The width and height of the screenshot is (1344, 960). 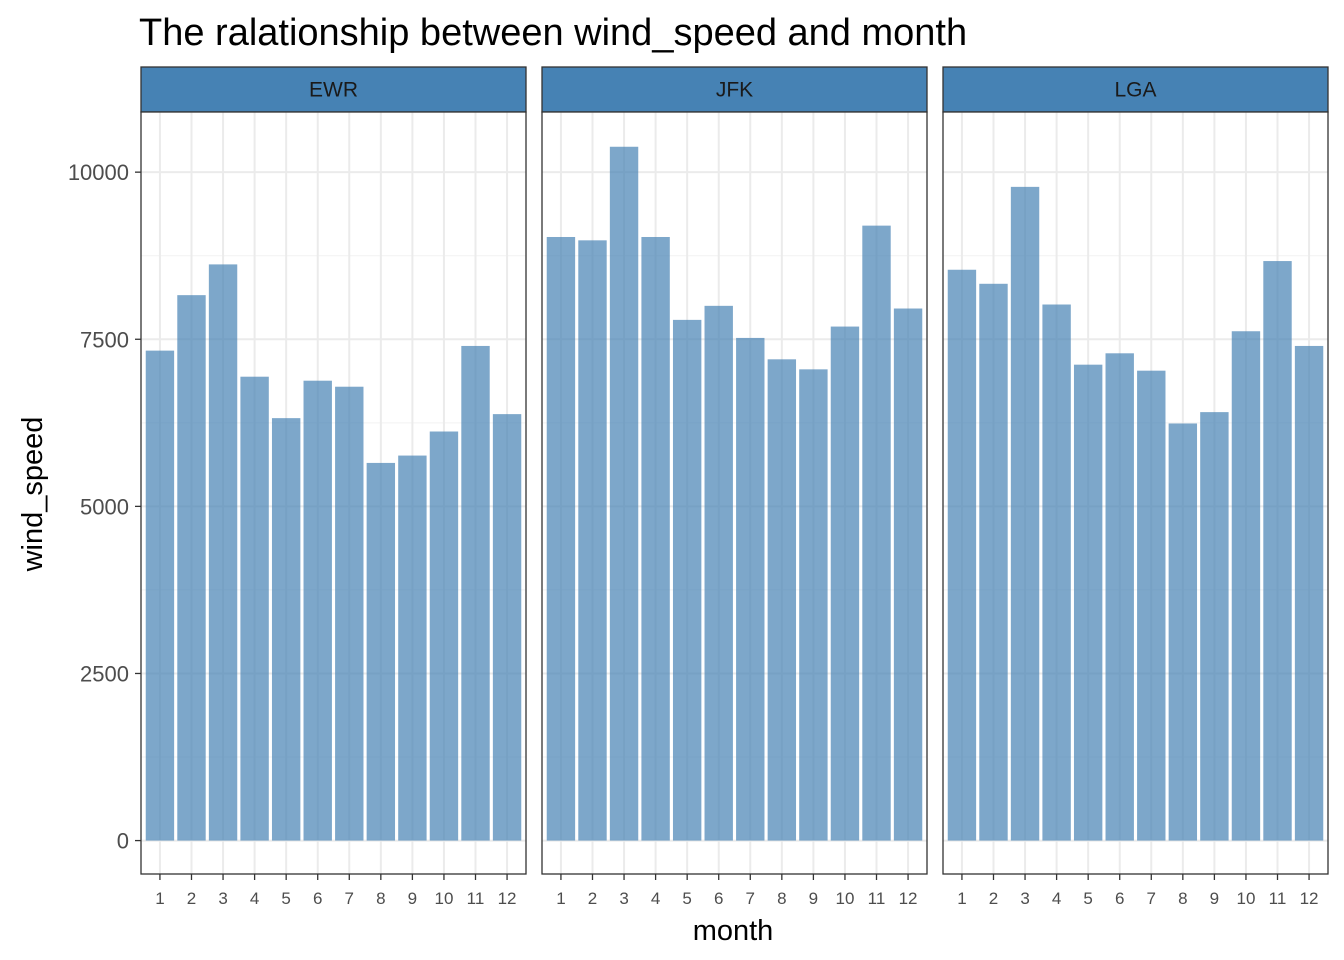 What do you see at coordinates (1135, 90) in the screenshot?
I see `facet-strip-label: LGA` at bounding box center [1135, 90].